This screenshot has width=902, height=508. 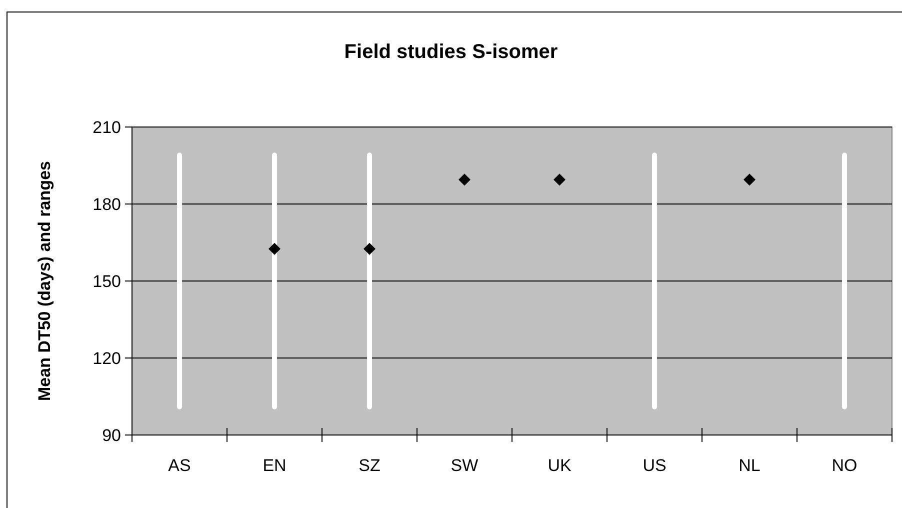 I want to click on x-tick-label: NL, so click(x=749, y=465).